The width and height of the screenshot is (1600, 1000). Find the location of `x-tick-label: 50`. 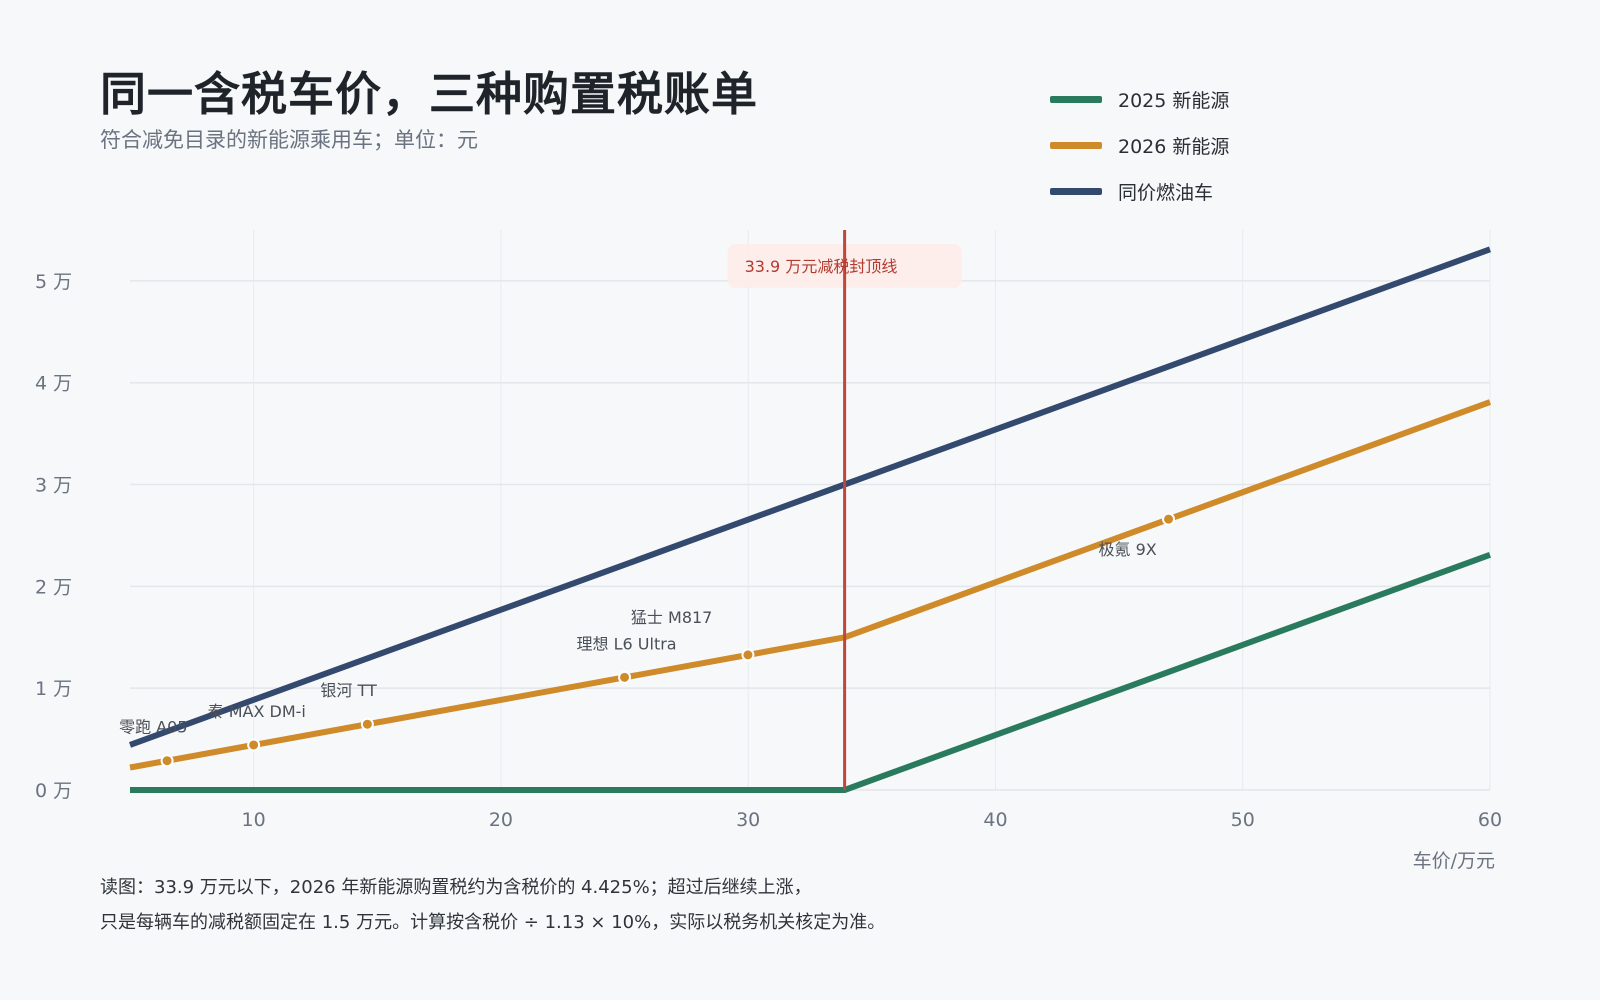

x-tick-label: 50 is located at coordinates (1243, 820).